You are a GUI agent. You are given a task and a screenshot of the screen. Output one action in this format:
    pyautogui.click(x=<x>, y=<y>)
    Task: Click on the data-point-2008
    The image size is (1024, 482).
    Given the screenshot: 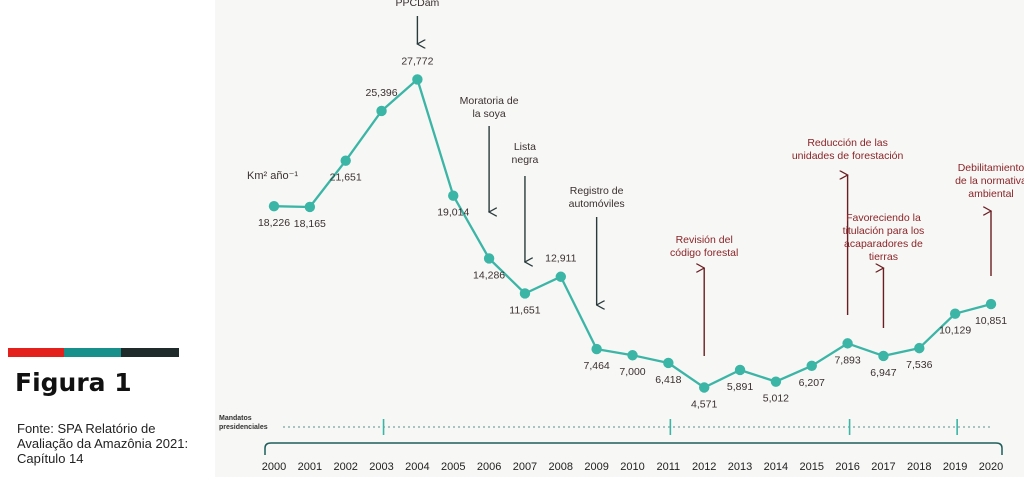 What is the action you would take?
    pyautogui.click(x=560, y=276)
    